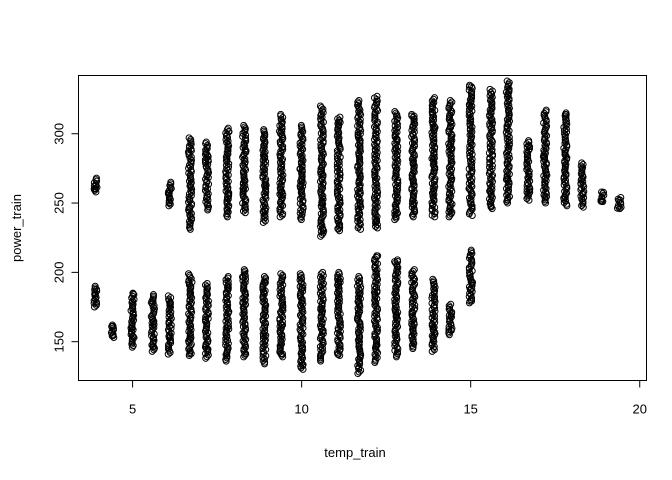  I want to click on x-axis-label: temp_train, so click(354, 452).